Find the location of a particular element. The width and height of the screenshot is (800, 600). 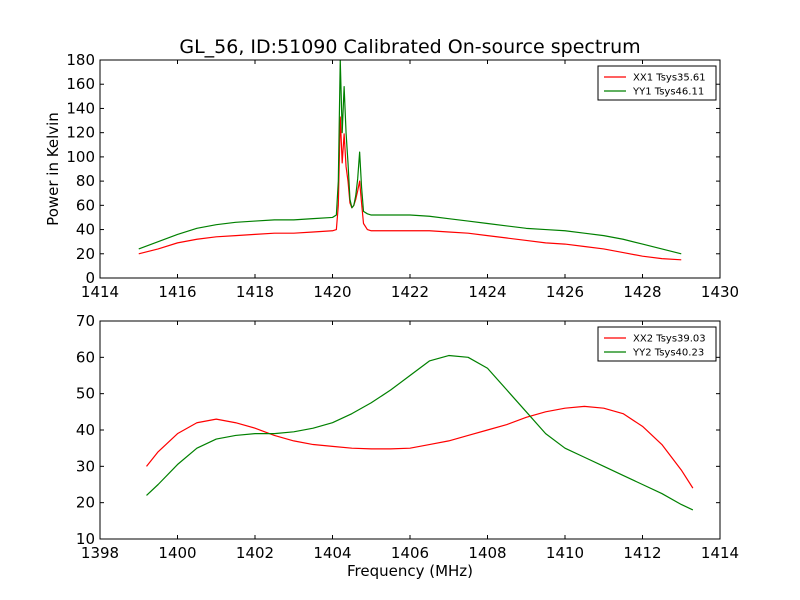

y-tick-label: 140 is located at coordinates (80, 108).